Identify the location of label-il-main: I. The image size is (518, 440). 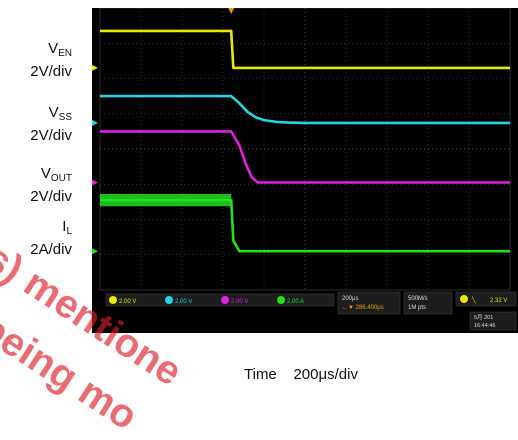
(64, 226).